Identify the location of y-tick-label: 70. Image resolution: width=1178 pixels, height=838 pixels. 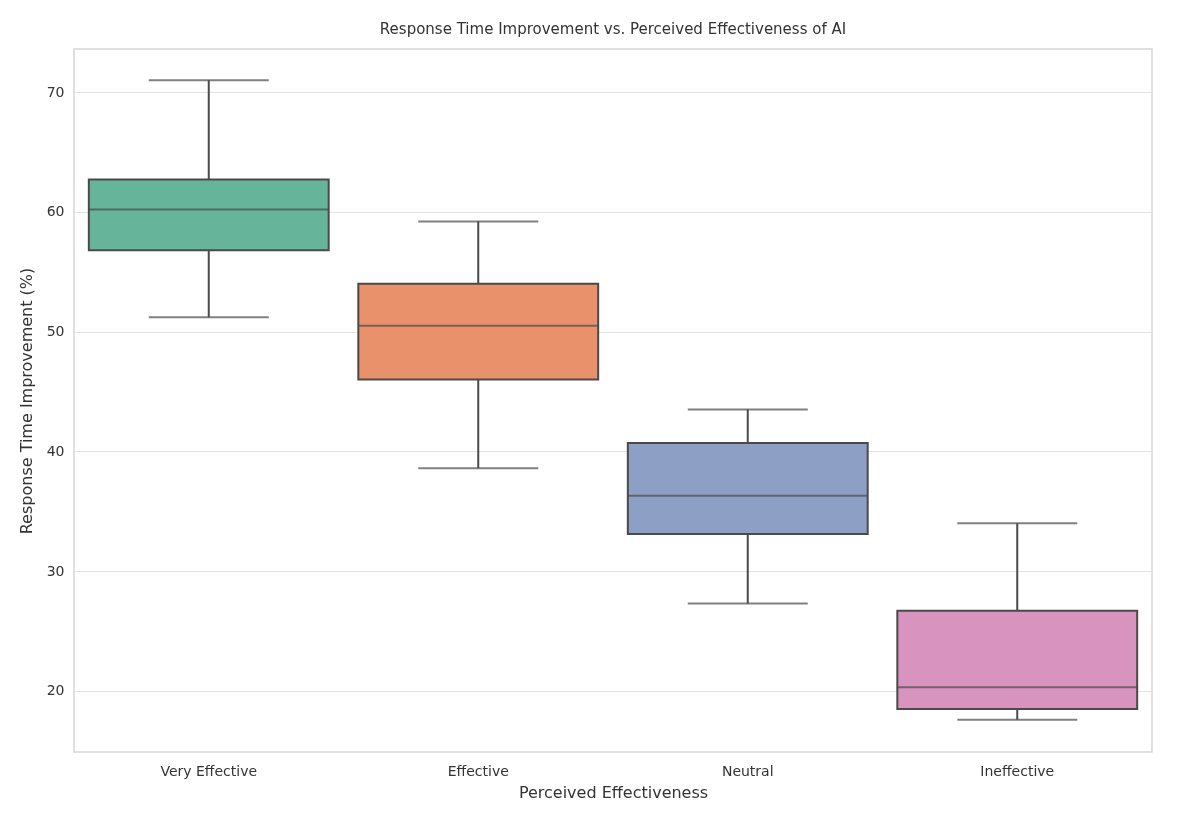
(55, 91).